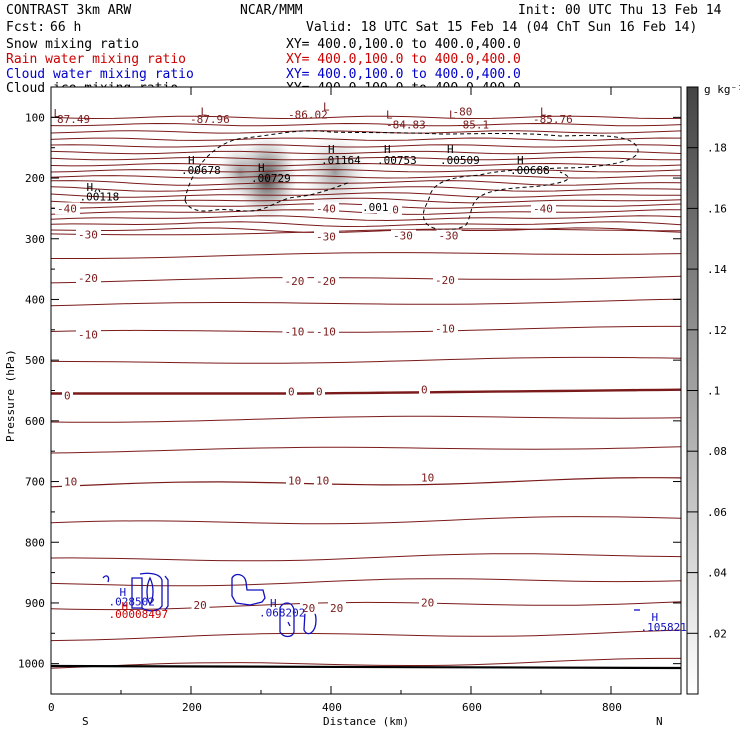  What do you see at coordinates (97, 191) in the screenshot?
I see `cloud-ice-small` at bounding box center [97, 191].